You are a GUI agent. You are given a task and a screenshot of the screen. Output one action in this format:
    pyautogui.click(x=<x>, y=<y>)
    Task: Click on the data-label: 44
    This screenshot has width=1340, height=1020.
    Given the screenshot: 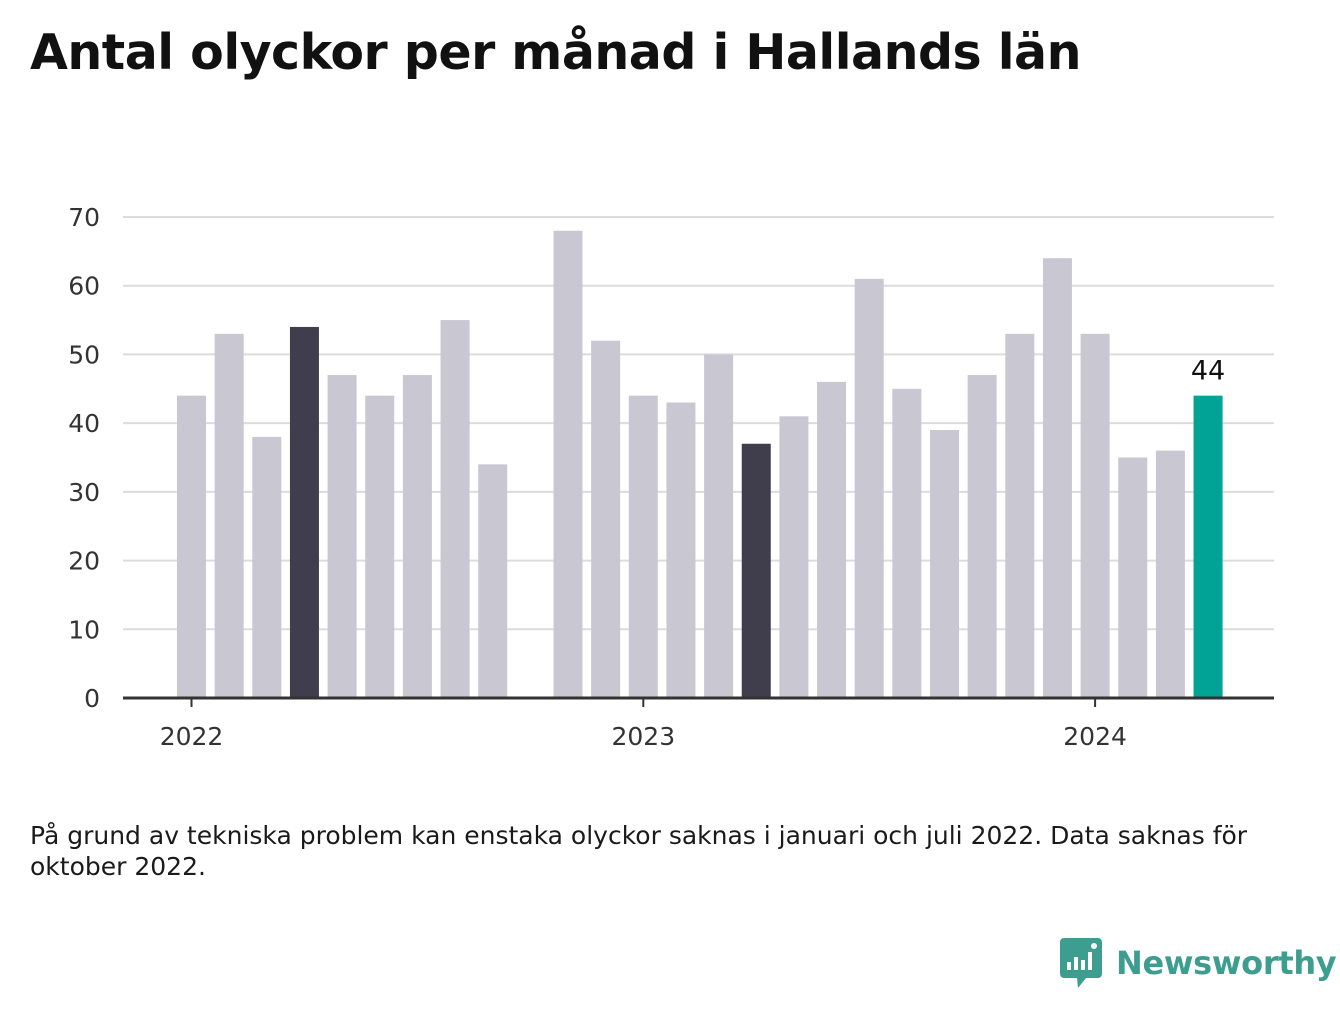 What is the action you would take?
    pyautogui.click(x=1208, y=371)
    